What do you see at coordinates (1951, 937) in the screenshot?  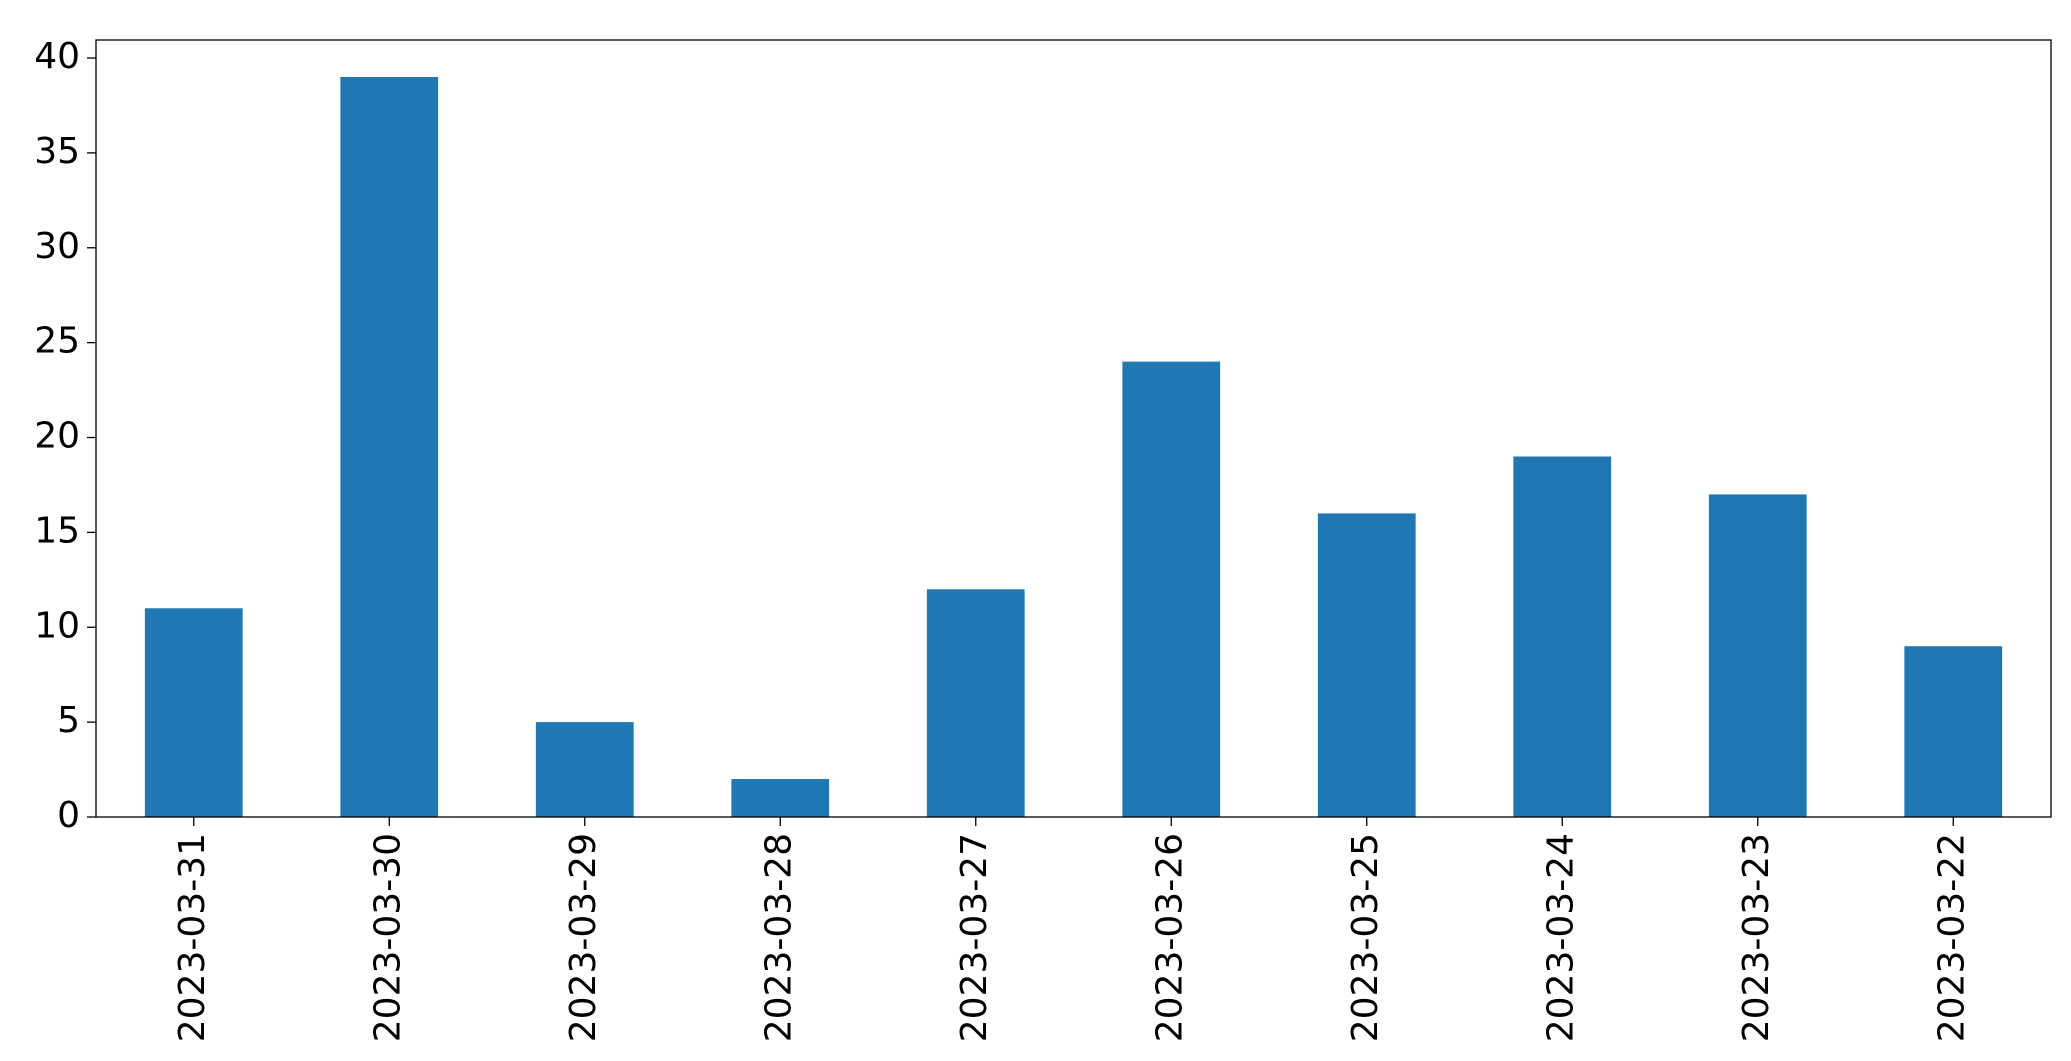 I see `x-tick-label: 2023-03-22` at bounding box center [1951, 937].